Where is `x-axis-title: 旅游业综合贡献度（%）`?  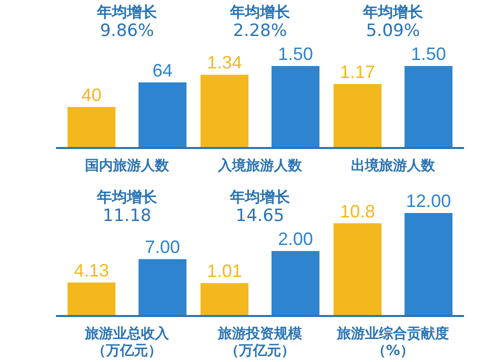 x-axis-title: 旅游业综合贡献度（%） is located at coordinates (393, 343).